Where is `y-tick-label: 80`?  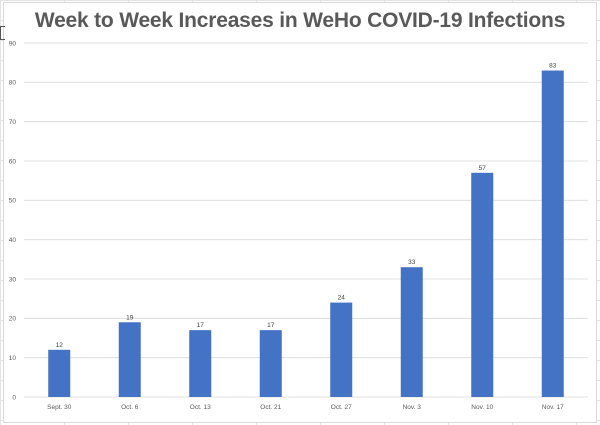 y-tick-label: 80 is located at coordinates (13, 83).